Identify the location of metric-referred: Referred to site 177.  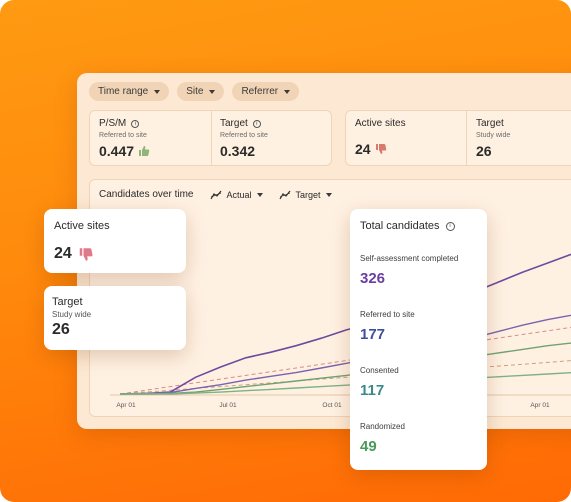
(387, 326).